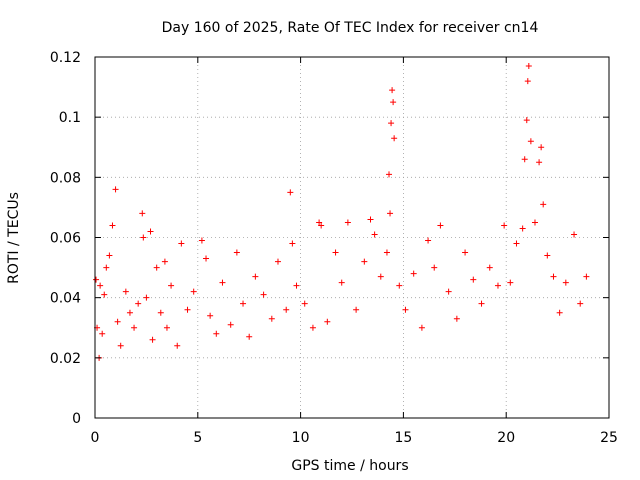  Describe the element at coordinates (70, 118) in the screenshot. I see `y-tick-label: 0.1` at that location.